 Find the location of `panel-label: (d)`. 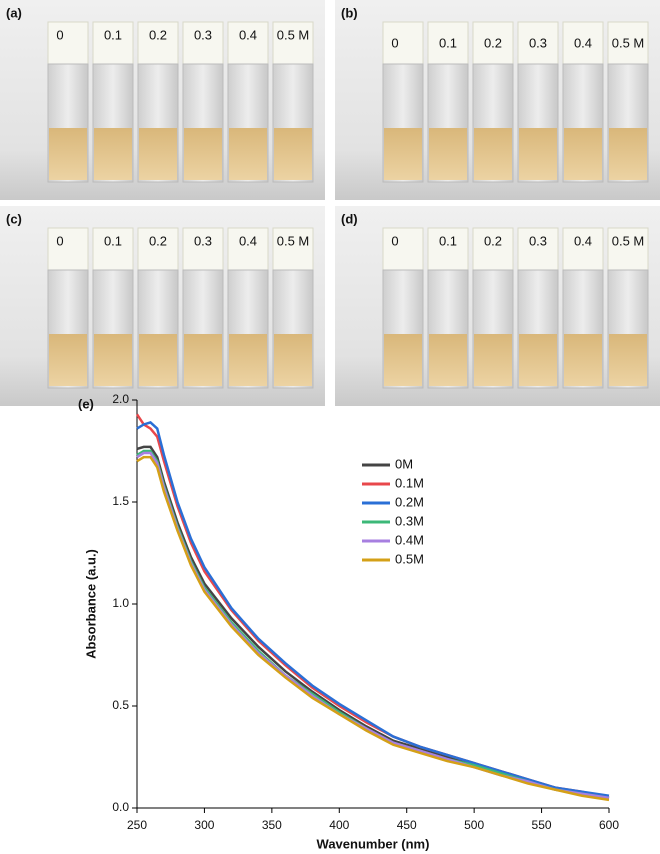

panel-label: (d) is located at coordinates (349, 218).